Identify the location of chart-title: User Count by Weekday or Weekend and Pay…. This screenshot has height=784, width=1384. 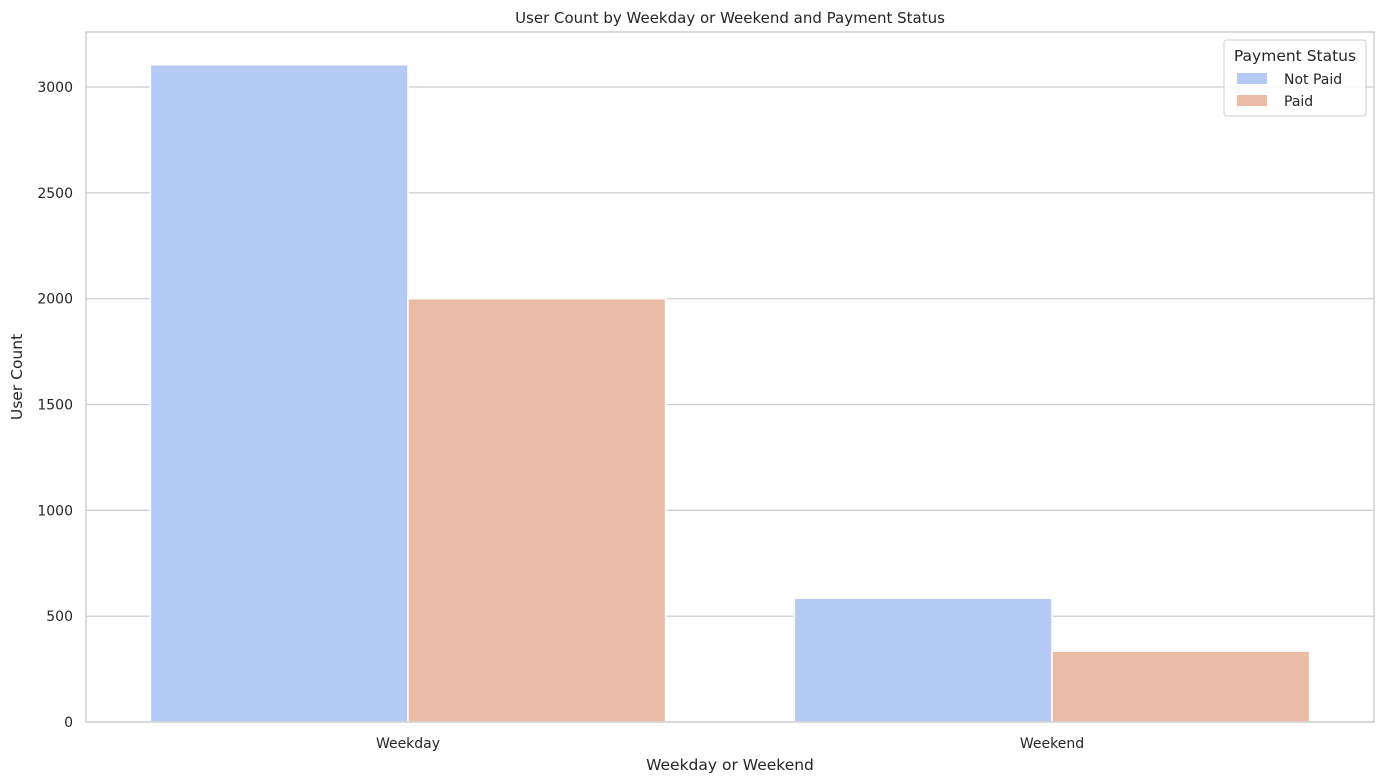
(730, 18).